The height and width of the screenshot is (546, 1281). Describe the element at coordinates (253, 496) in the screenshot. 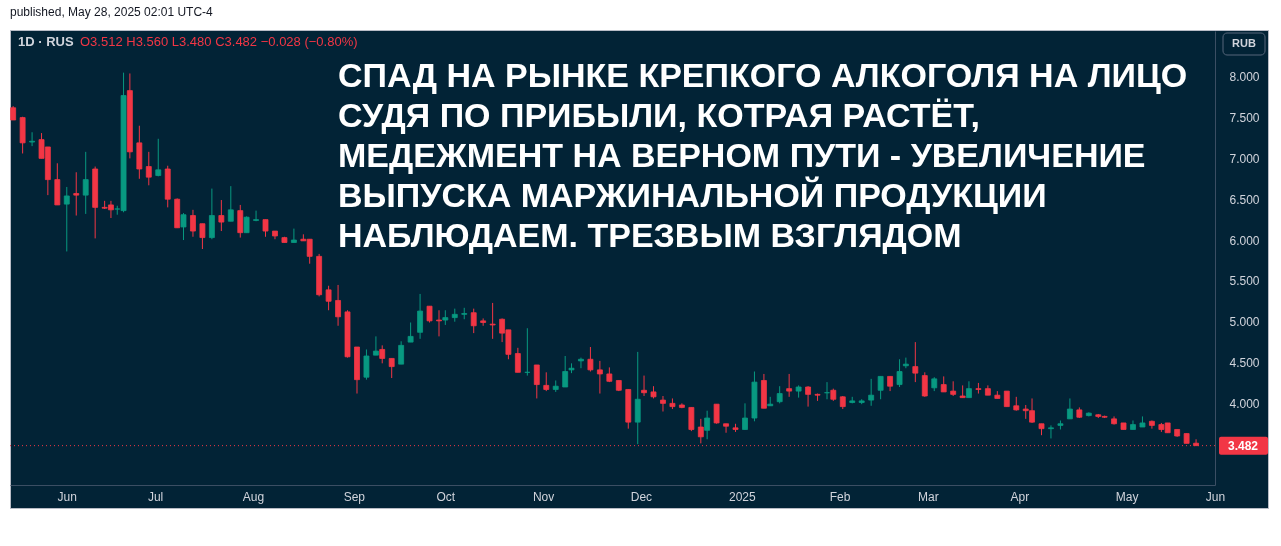

I see `x-tick-label: Aug` at that location.